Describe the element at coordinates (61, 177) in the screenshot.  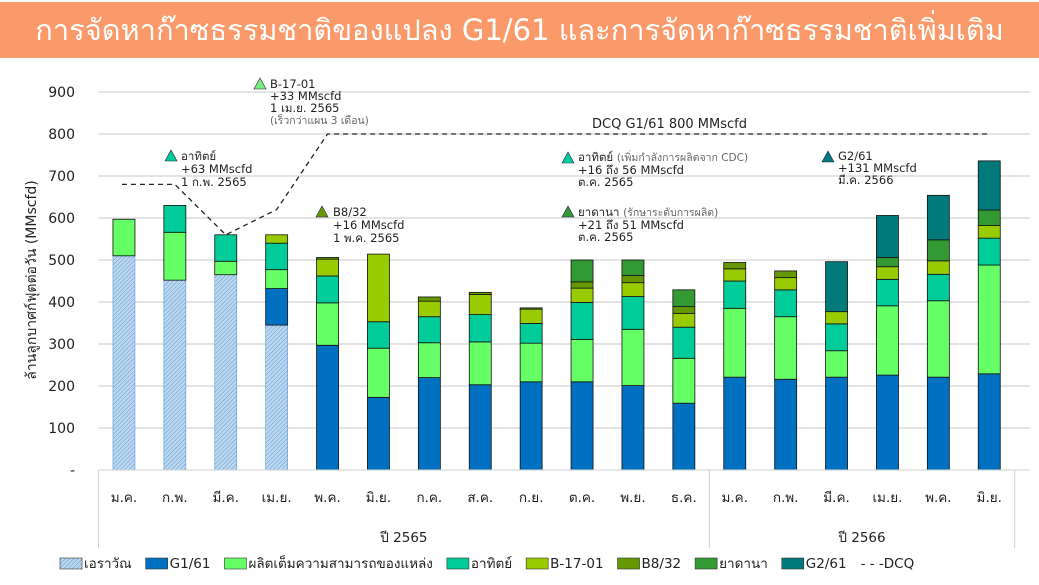
I see `y-tick-label: 700` at that location.